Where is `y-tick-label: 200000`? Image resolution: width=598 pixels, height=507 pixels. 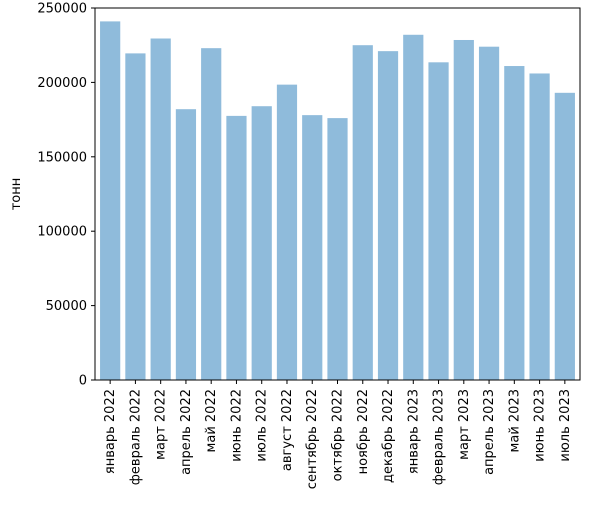 y-tick-label: 200000 is located at coordinates (62, 83).